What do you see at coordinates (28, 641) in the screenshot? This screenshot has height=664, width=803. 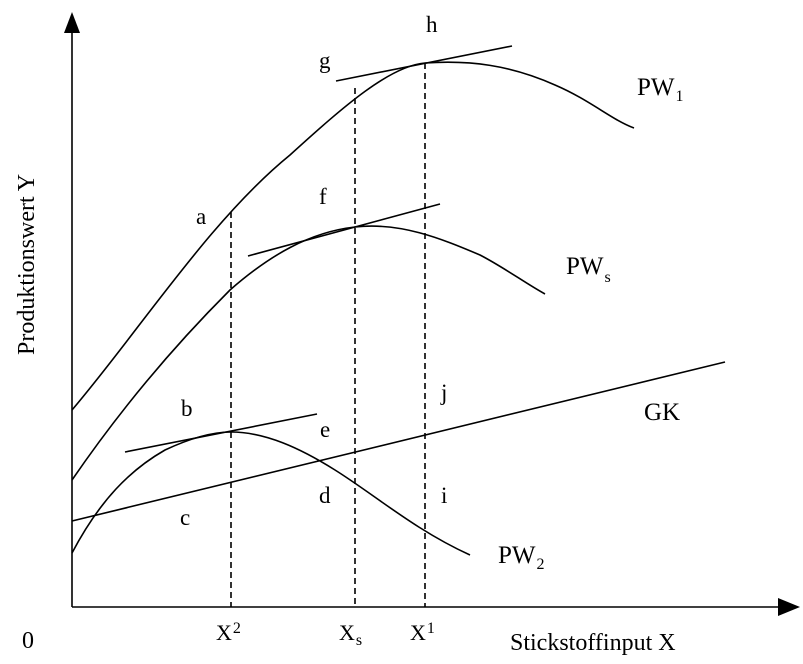 I see `origin-label: 0` at bounding box center [28, 641].